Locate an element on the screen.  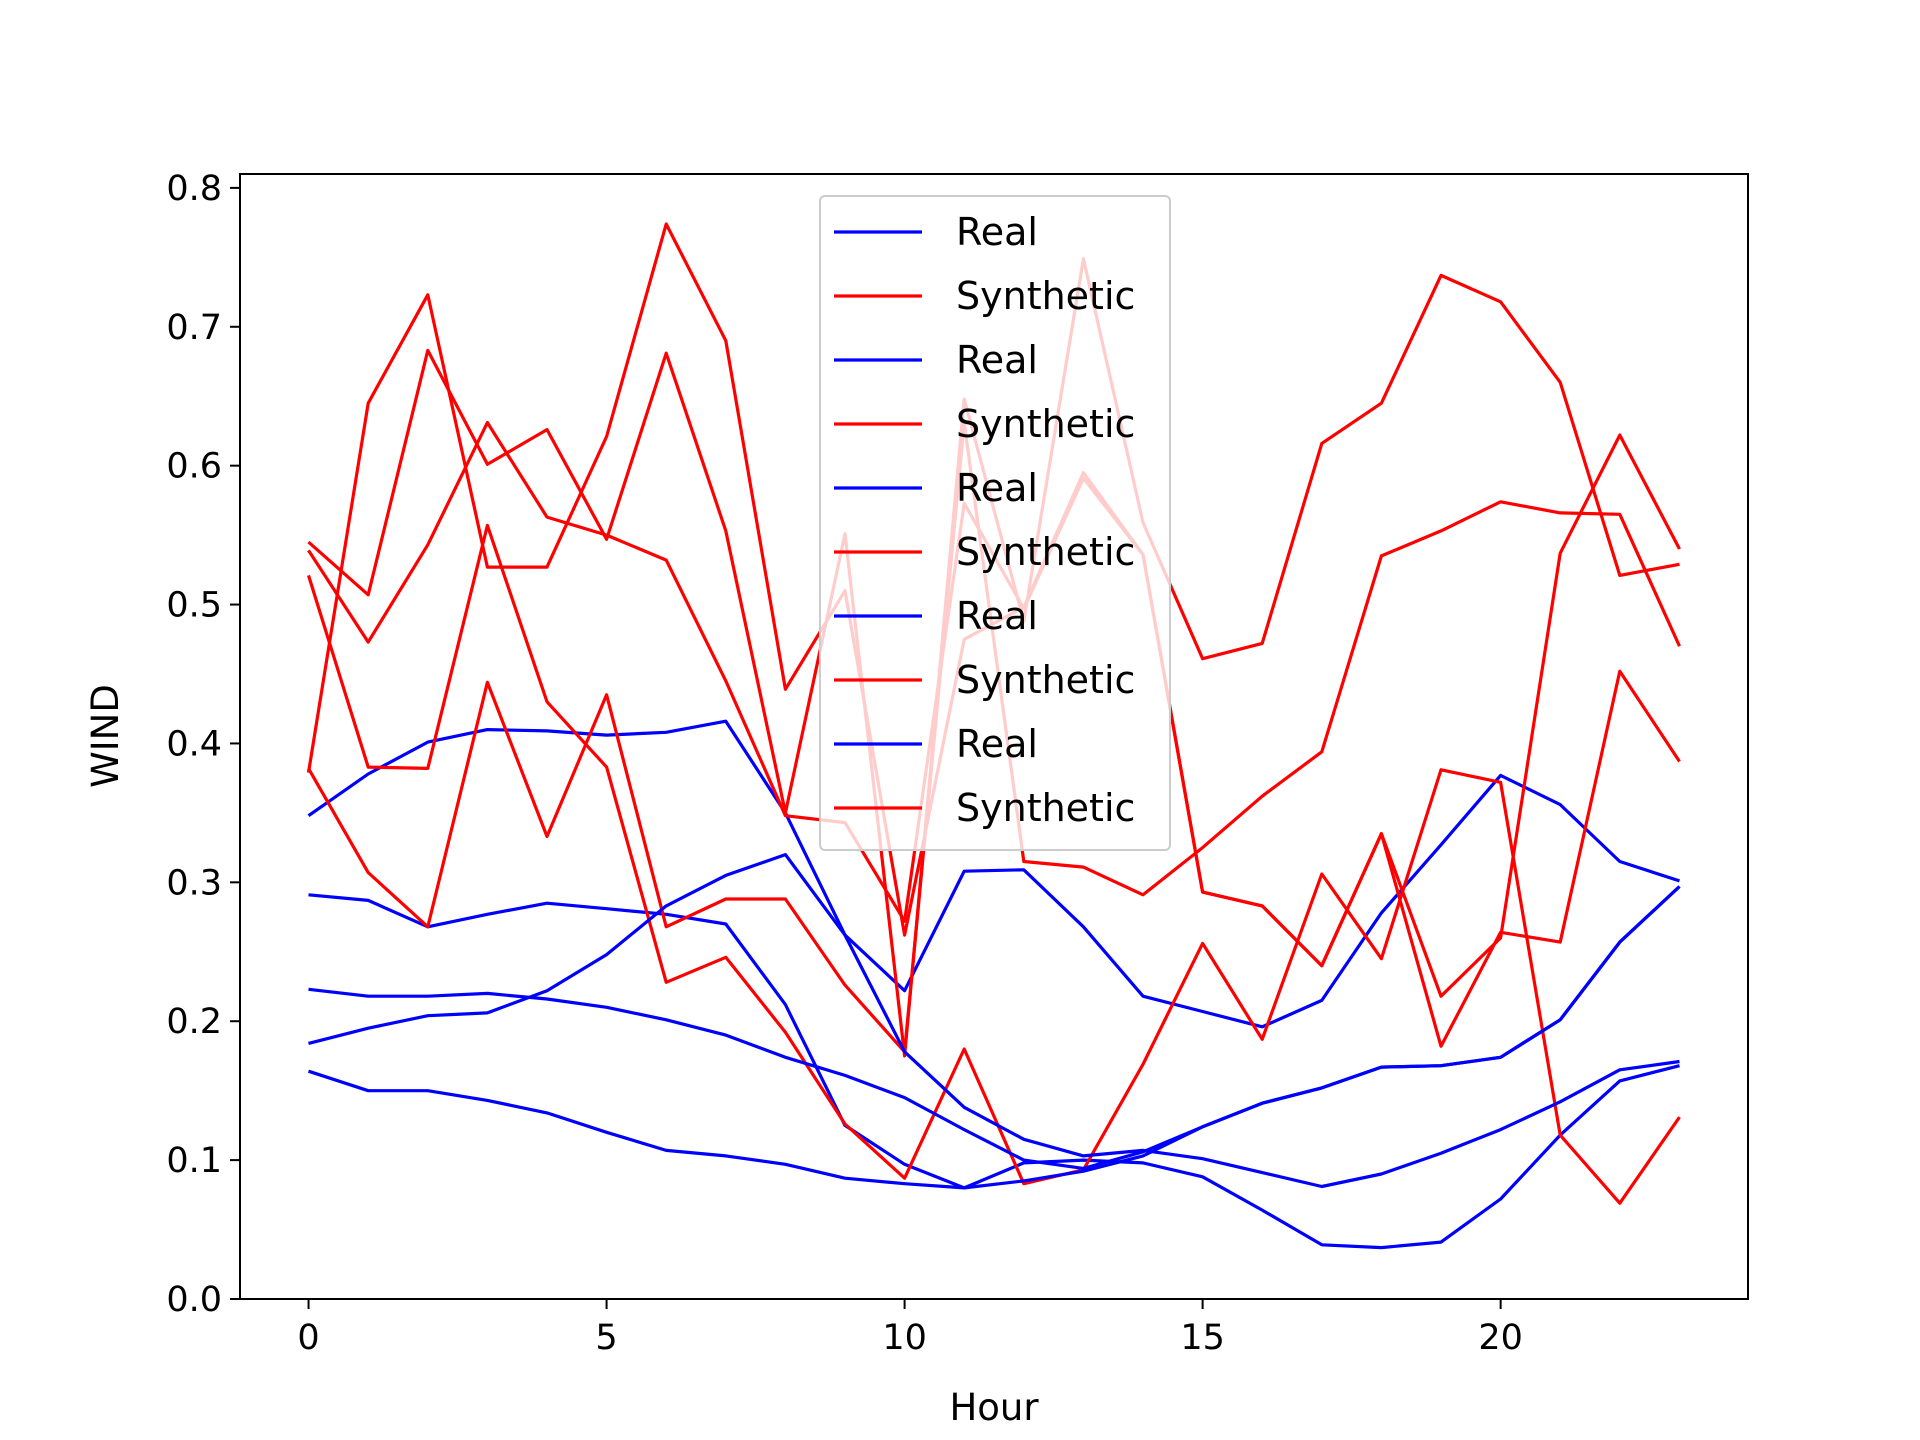
y-tick-label: 0.6 is located at coordinates (194, 467).